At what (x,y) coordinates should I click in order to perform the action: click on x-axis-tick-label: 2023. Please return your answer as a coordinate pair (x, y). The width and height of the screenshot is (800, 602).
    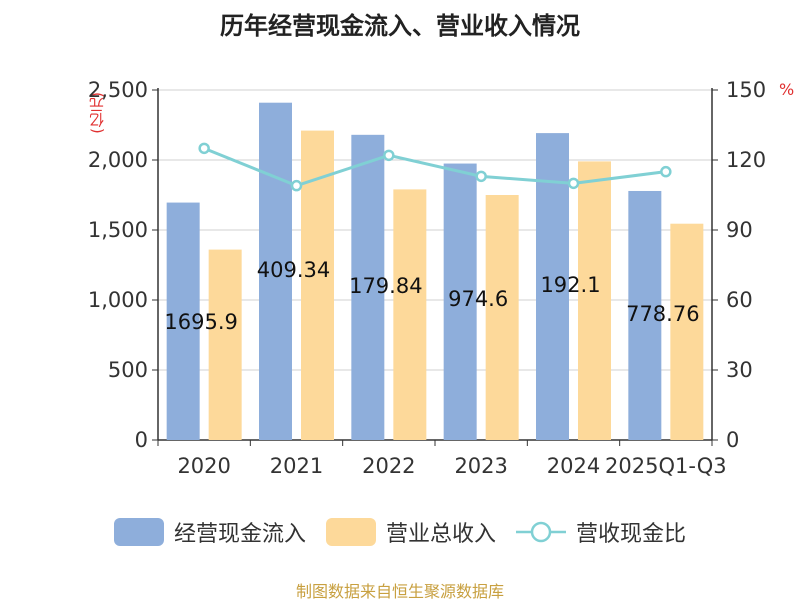
    Looking at the image, I should click on (480, 466).